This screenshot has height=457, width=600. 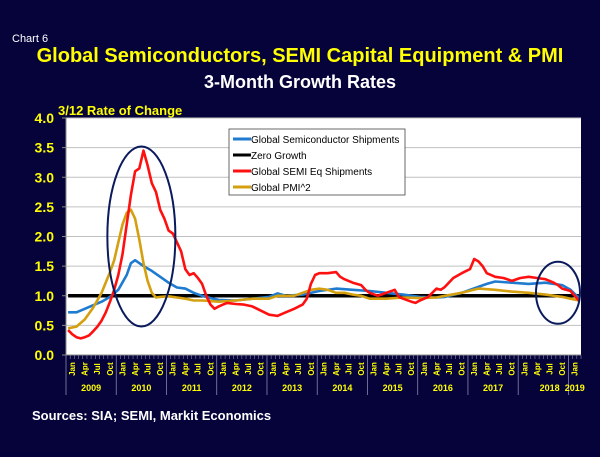 I want to click on year-label: 2014, so click(x=342, y=388).